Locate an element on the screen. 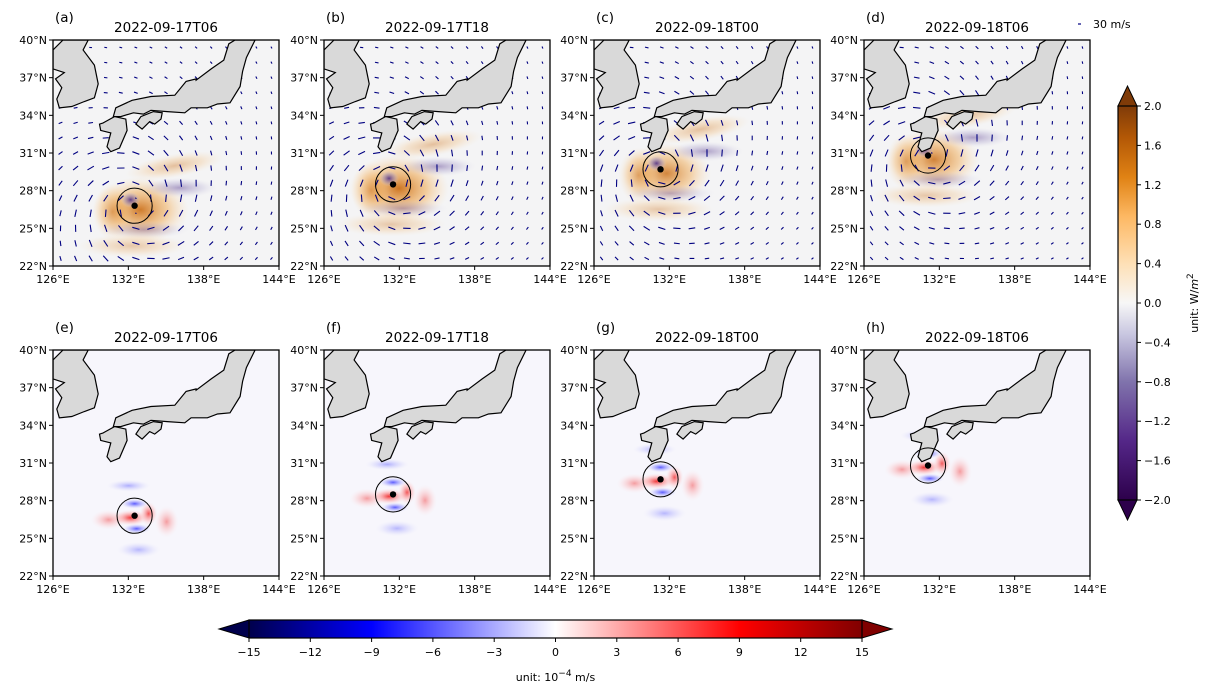 Image resolution: width=1214 pixels, height=695 pixels. colorbar-tick-label: 15 is located at coordinates (862, 652).